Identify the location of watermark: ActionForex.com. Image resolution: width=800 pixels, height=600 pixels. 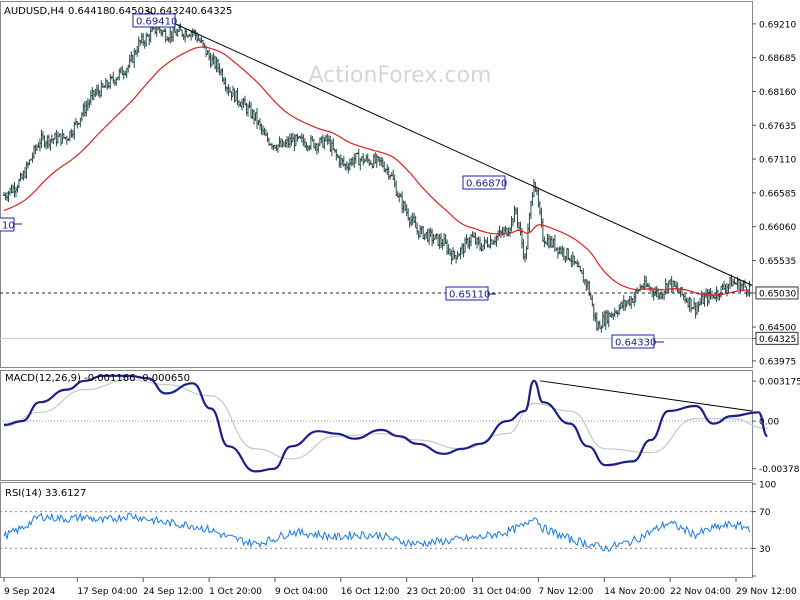
(400, 75).